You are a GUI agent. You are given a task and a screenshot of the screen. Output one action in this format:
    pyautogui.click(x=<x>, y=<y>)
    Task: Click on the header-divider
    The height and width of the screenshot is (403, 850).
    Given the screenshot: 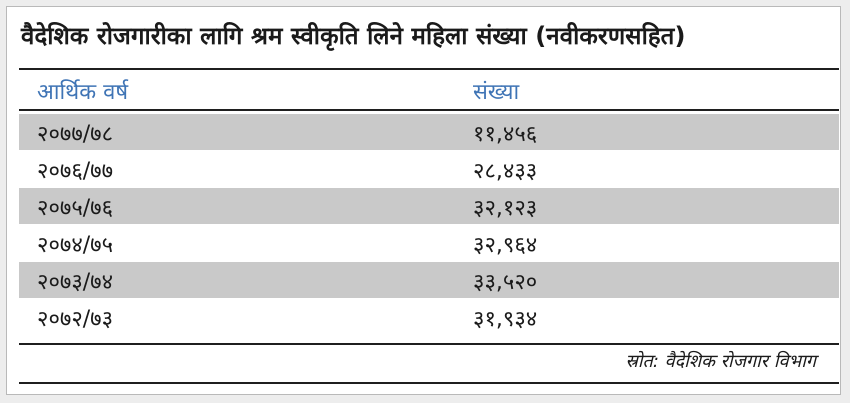 What is the action you would take?
    pyautogui.click(x=429, y=110)
    